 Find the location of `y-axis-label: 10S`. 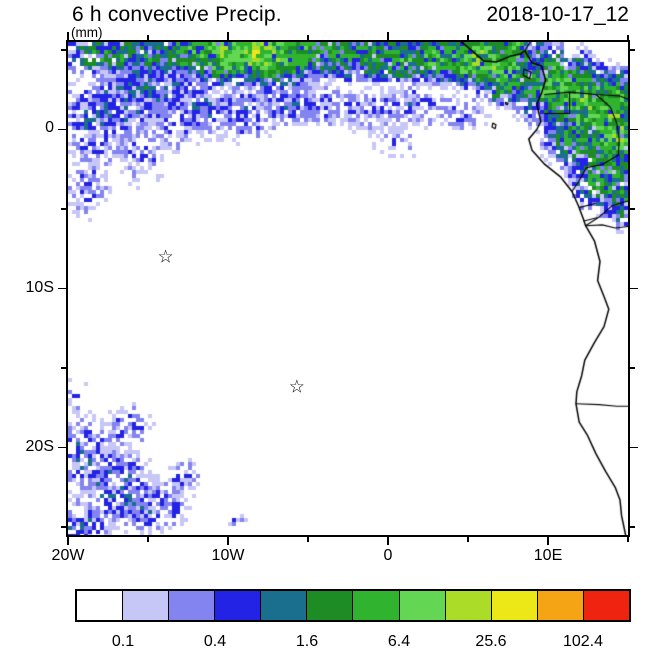

y-axis-label: 10S is located at coordinates (39, 287).